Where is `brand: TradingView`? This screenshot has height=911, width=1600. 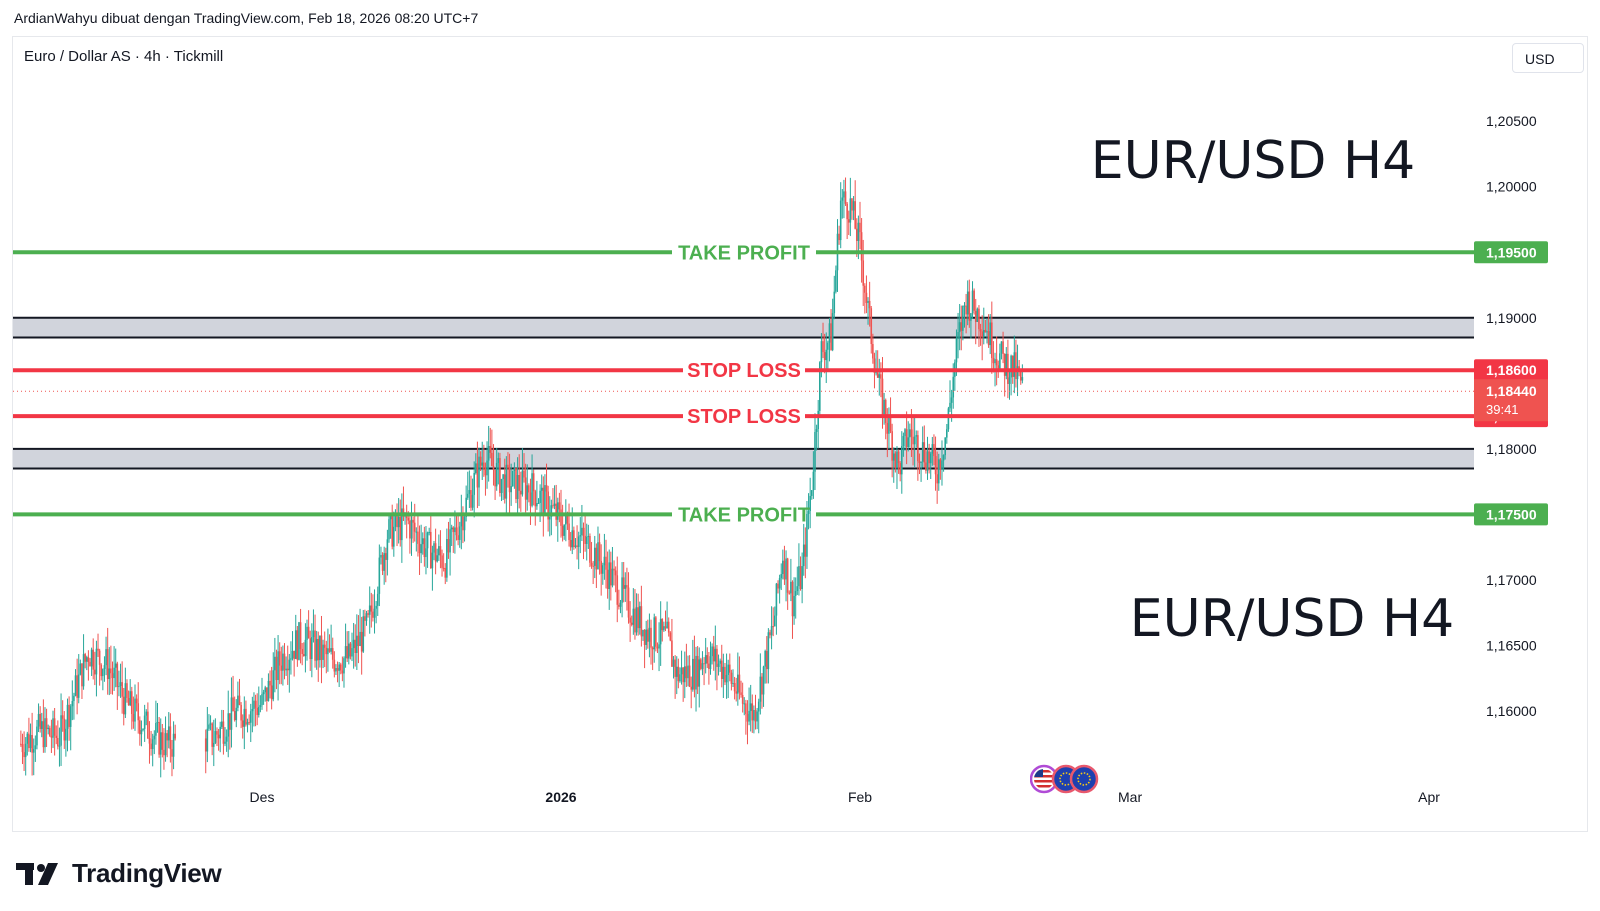 brand: TradingView is located at coordinates (119, 873).